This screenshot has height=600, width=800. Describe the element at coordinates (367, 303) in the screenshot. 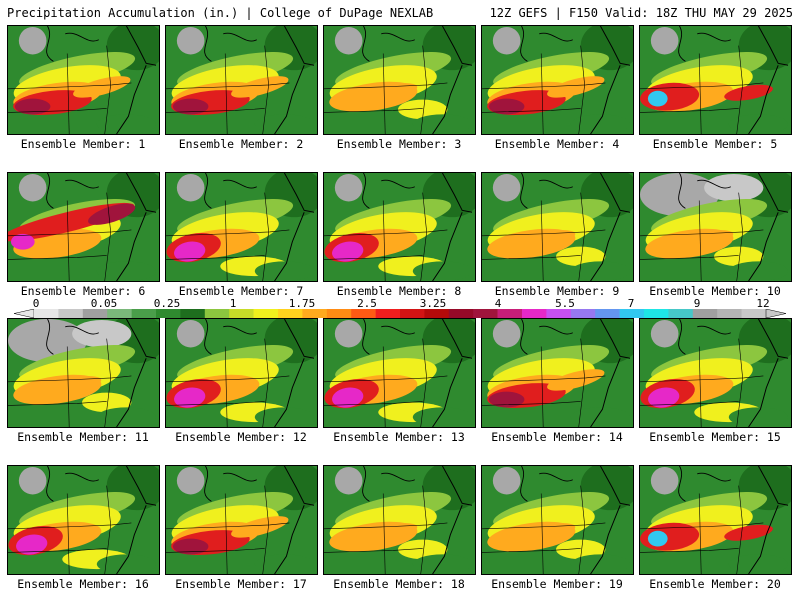

I see `colorbar-tick-label: 2.5` at that location.